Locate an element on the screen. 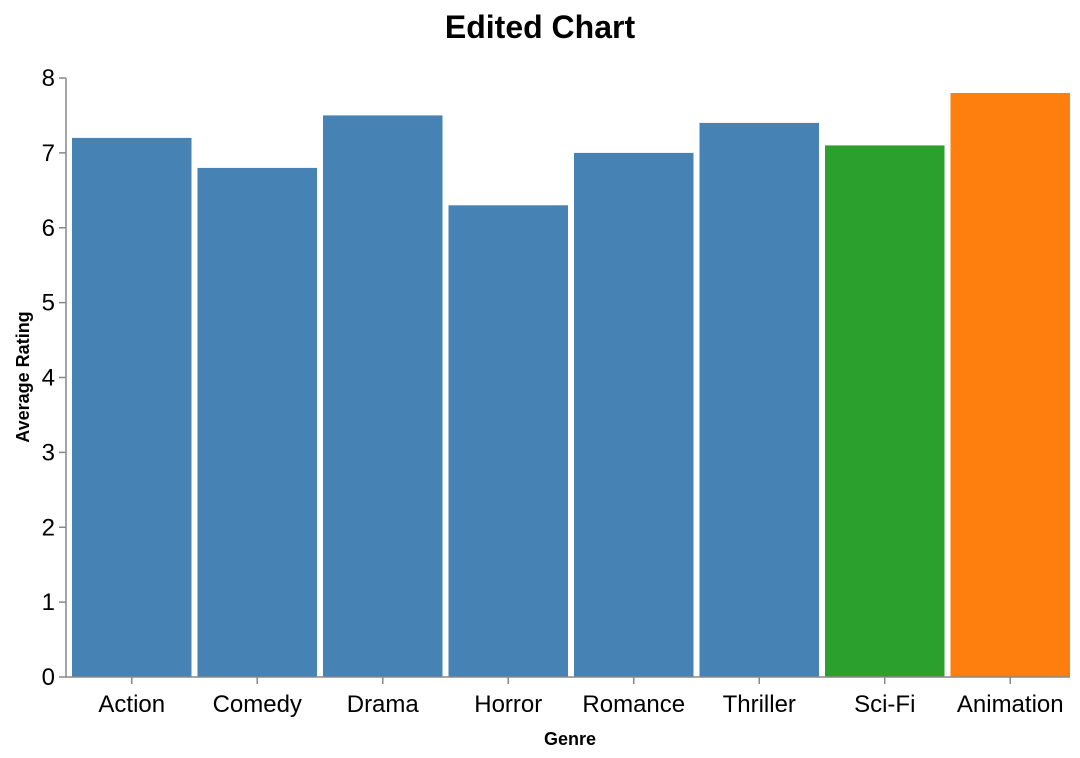 Image resolution: width=1080 pixels, height=758 pixels. bar-comedy is located at coordinates (257, 422).